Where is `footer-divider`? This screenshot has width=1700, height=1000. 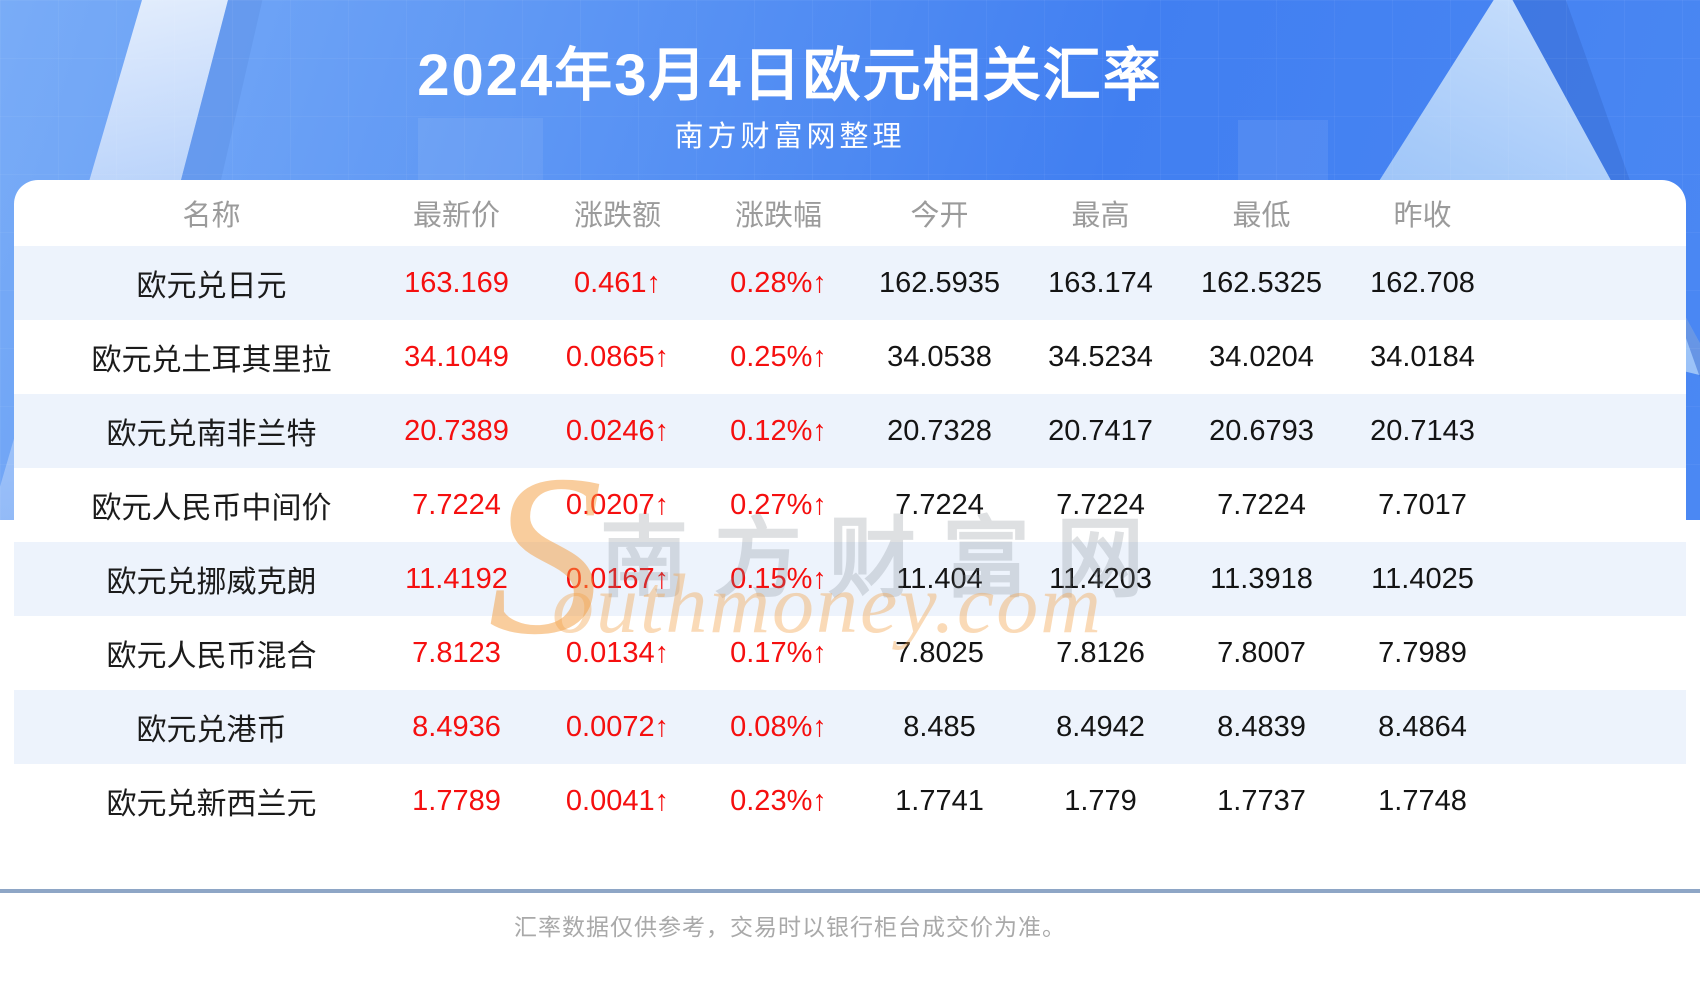 footer-divider is located at coordinates (850, 891).